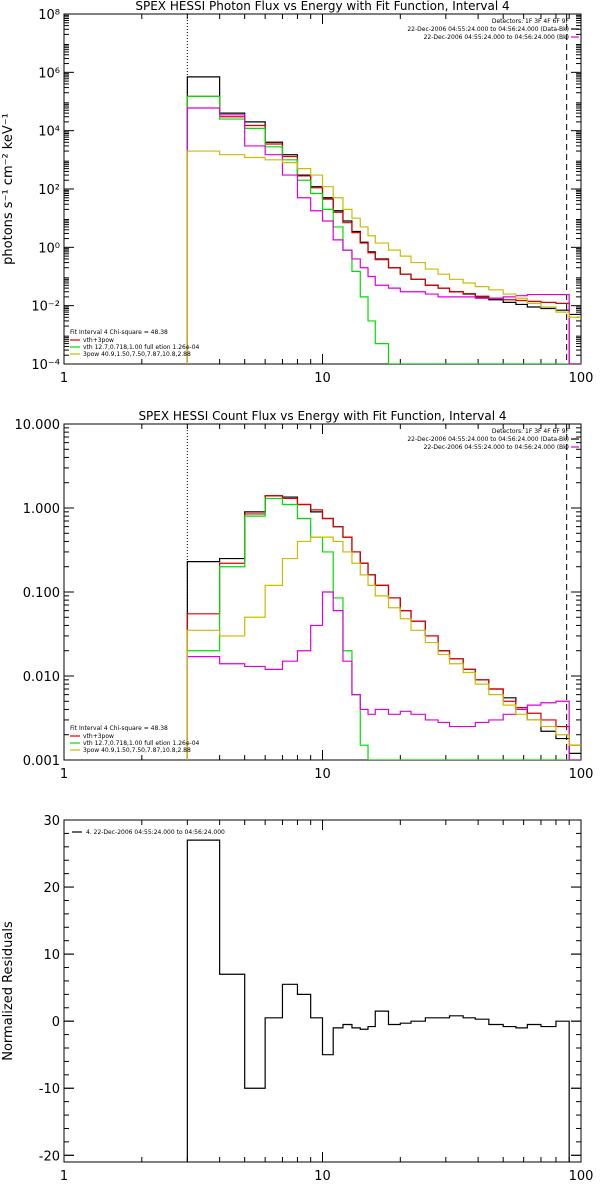  Describe the element at coordinates (51, 955) in the screenshot. I see `y-tick-label: 10` at that location.